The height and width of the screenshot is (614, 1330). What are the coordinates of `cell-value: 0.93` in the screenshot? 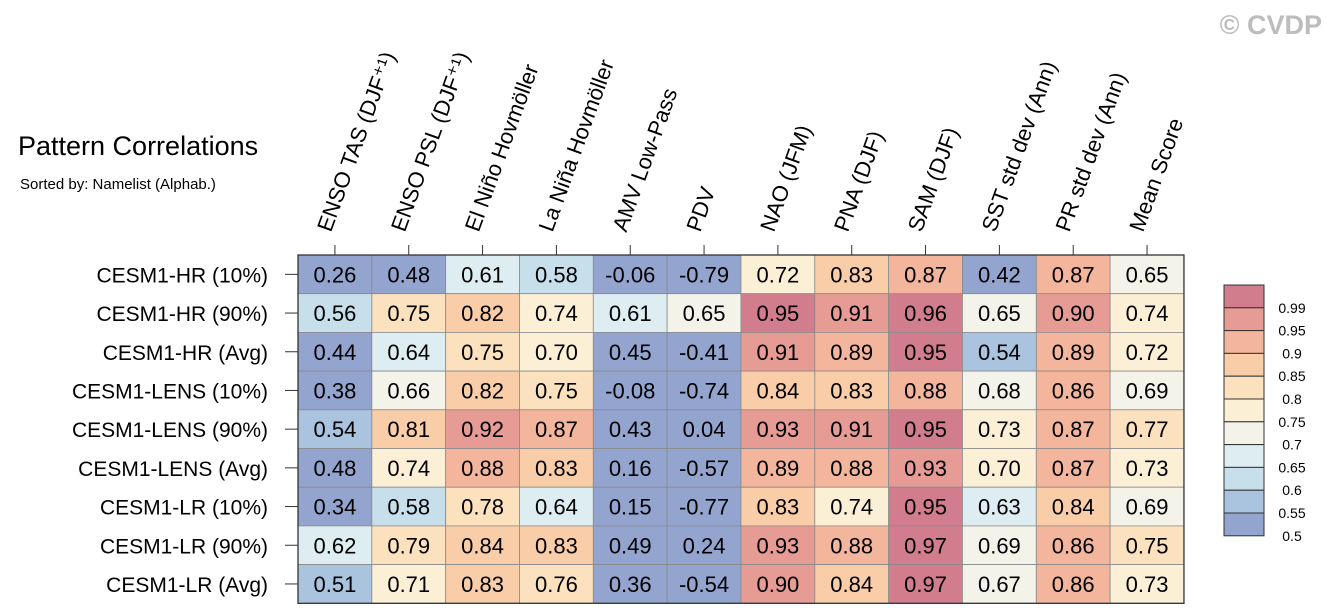 It's located at (925, 468).